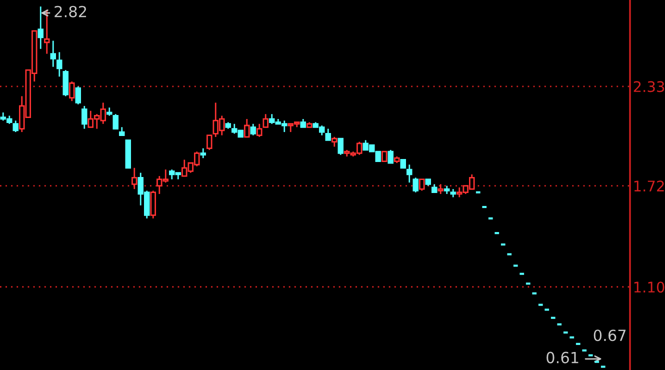  What do you see at coordinates (649, 186) in the screenshot?
I see `y-tick-label: 1.72` at bounding box center [649, 186].